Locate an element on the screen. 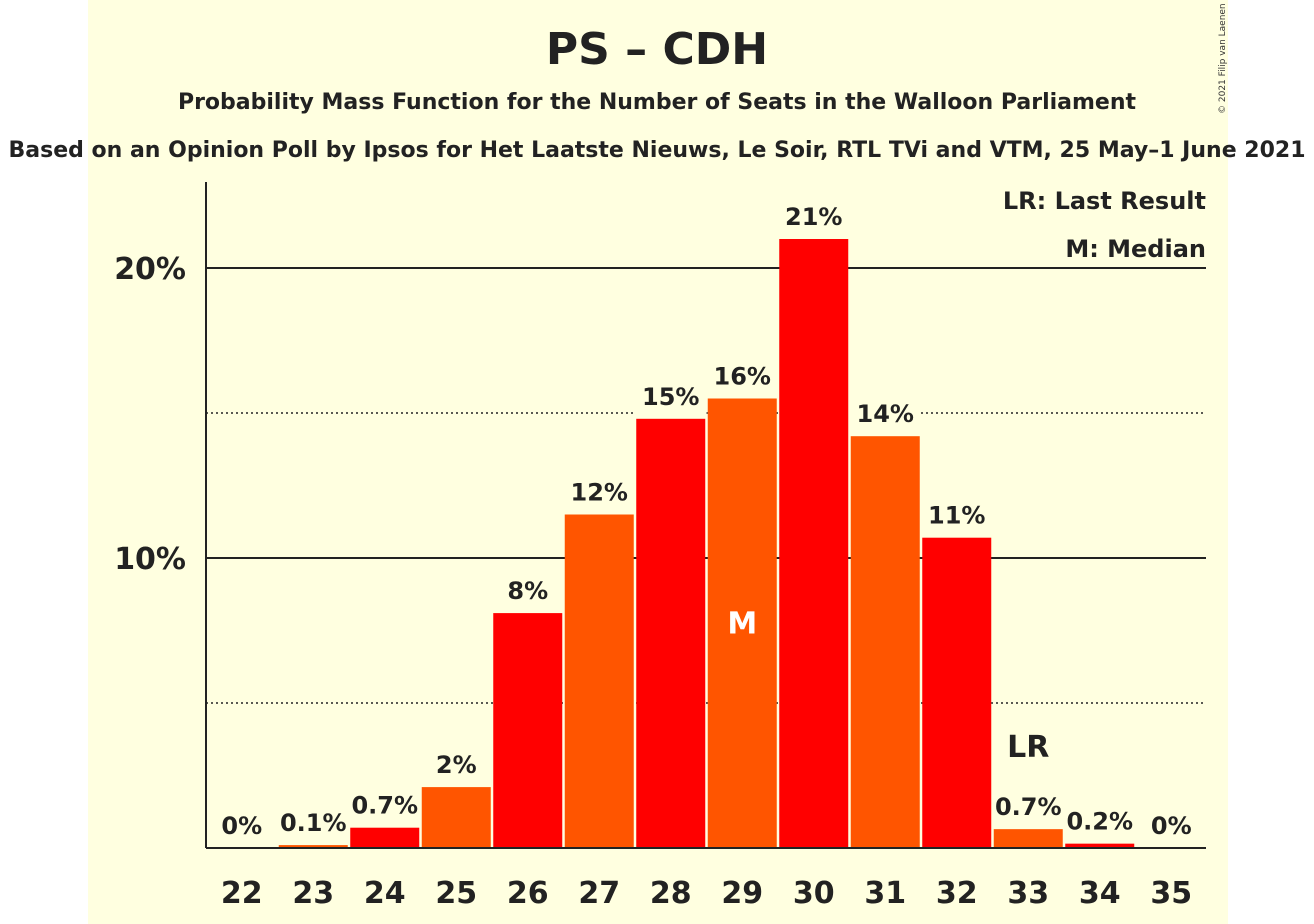  x-tick-label: 22 is located at coordinates (242, 893).